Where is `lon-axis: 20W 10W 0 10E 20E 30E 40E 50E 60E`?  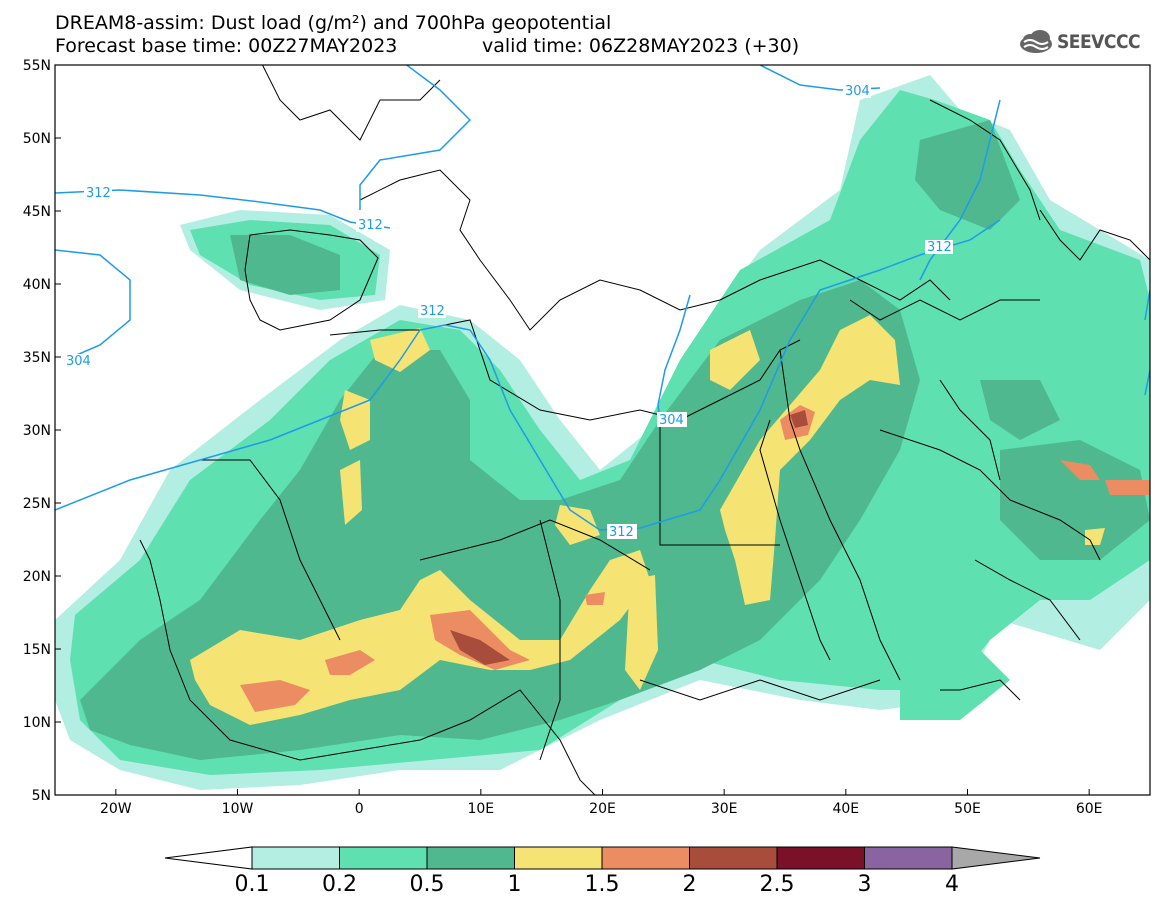
lon-axis: 20W 10W 0 10E 20E 30E 40E 50E 60E is located at coordinates (601, 803).